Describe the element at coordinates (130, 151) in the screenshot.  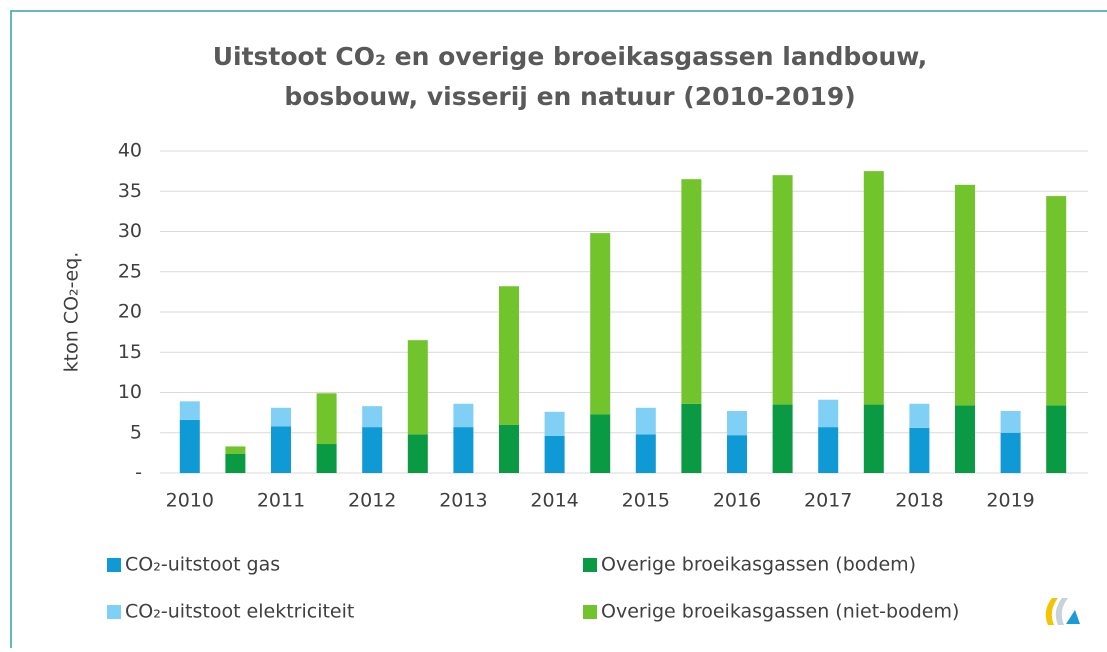
I see `y-tick-label: 40` at that location.